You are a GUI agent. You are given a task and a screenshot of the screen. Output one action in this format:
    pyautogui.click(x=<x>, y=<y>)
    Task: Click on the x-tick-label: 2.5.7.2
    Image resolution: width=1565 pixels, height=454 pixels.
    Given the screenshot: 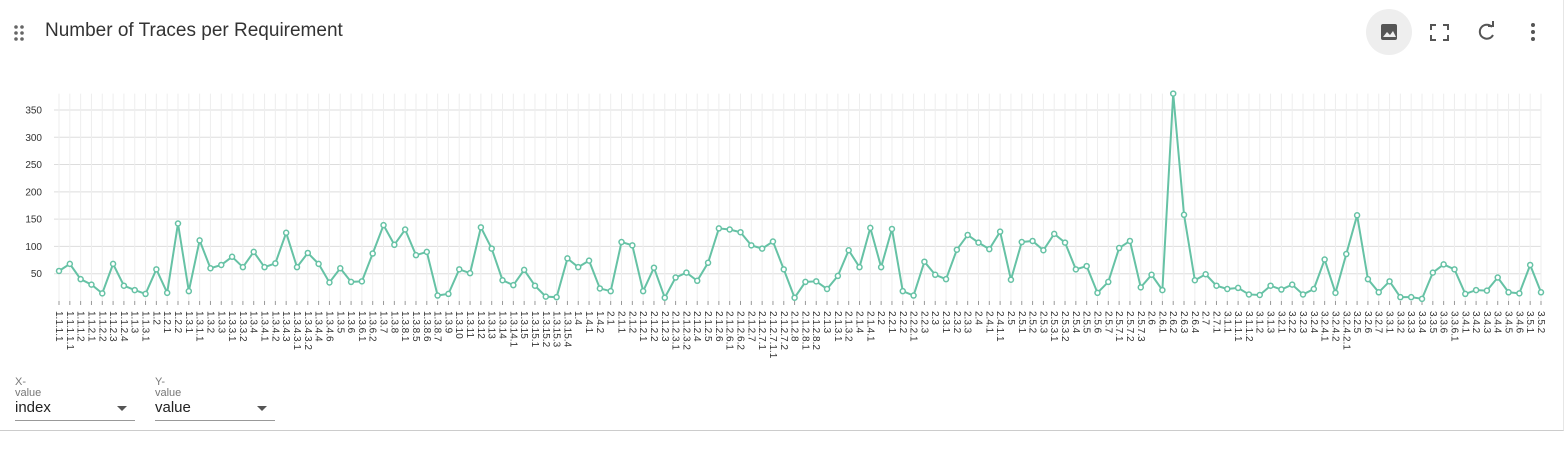 What is the action you would take?
    pyautogui.click(x=1129, y=326)
    